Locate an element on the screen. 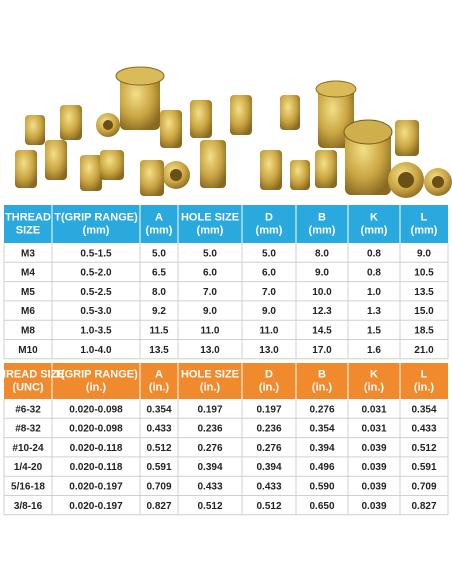 The width and height of the screenshot is (452, 584). cell-text: 1.6 is located at coordinates (374, 350).